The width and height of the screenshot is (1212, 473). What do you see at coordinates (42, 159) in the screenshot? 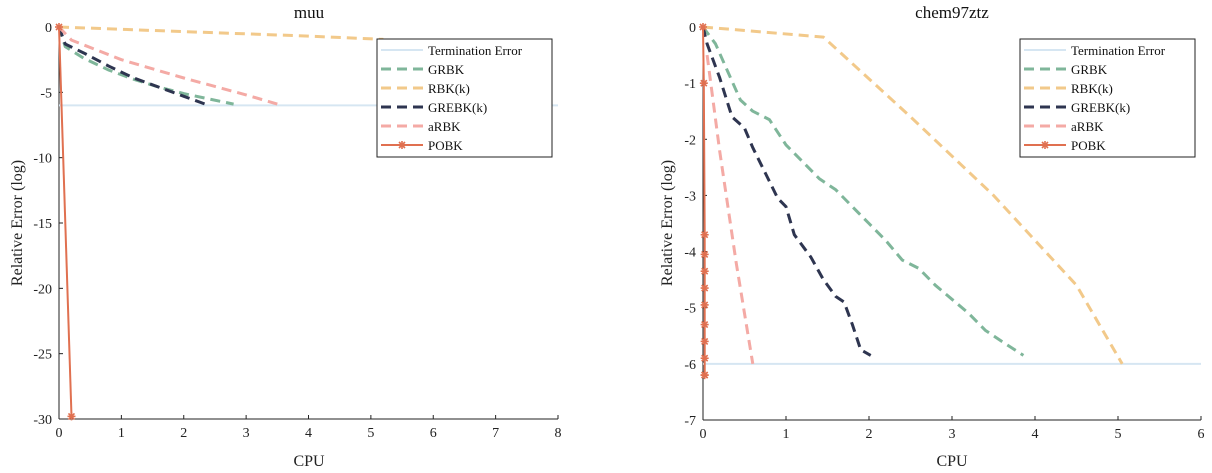
I see `y-tick-label: -10` at bounding box center [42, 159].